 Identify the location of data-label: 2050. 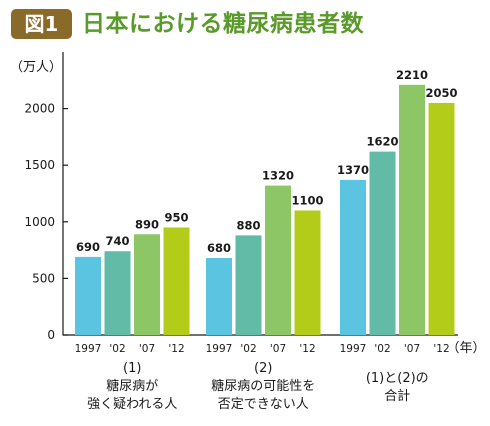
(441, 93).